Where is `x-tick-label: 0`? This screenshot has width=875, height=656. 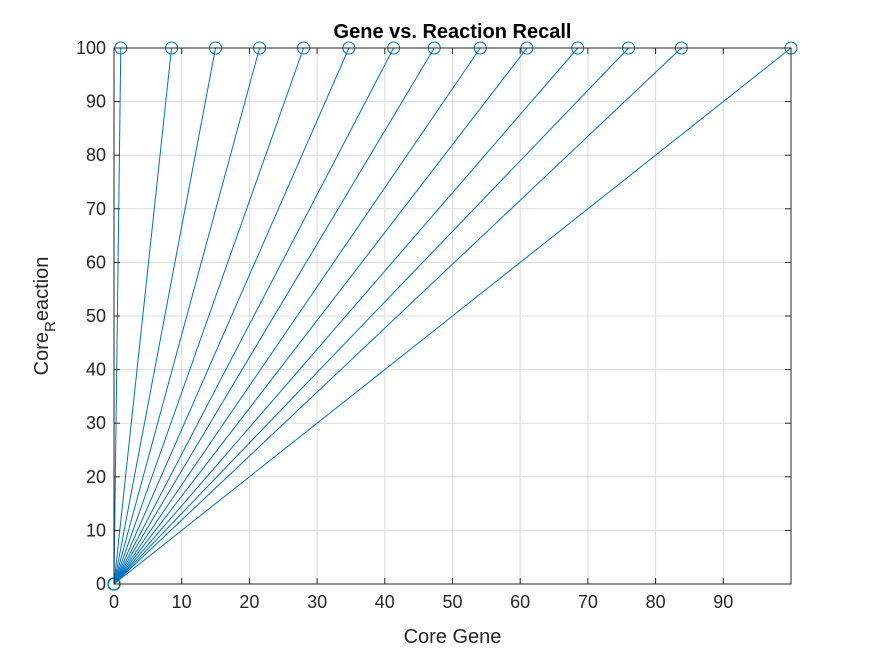 x-tick-label: 0 is located at coordinates (114, 602).